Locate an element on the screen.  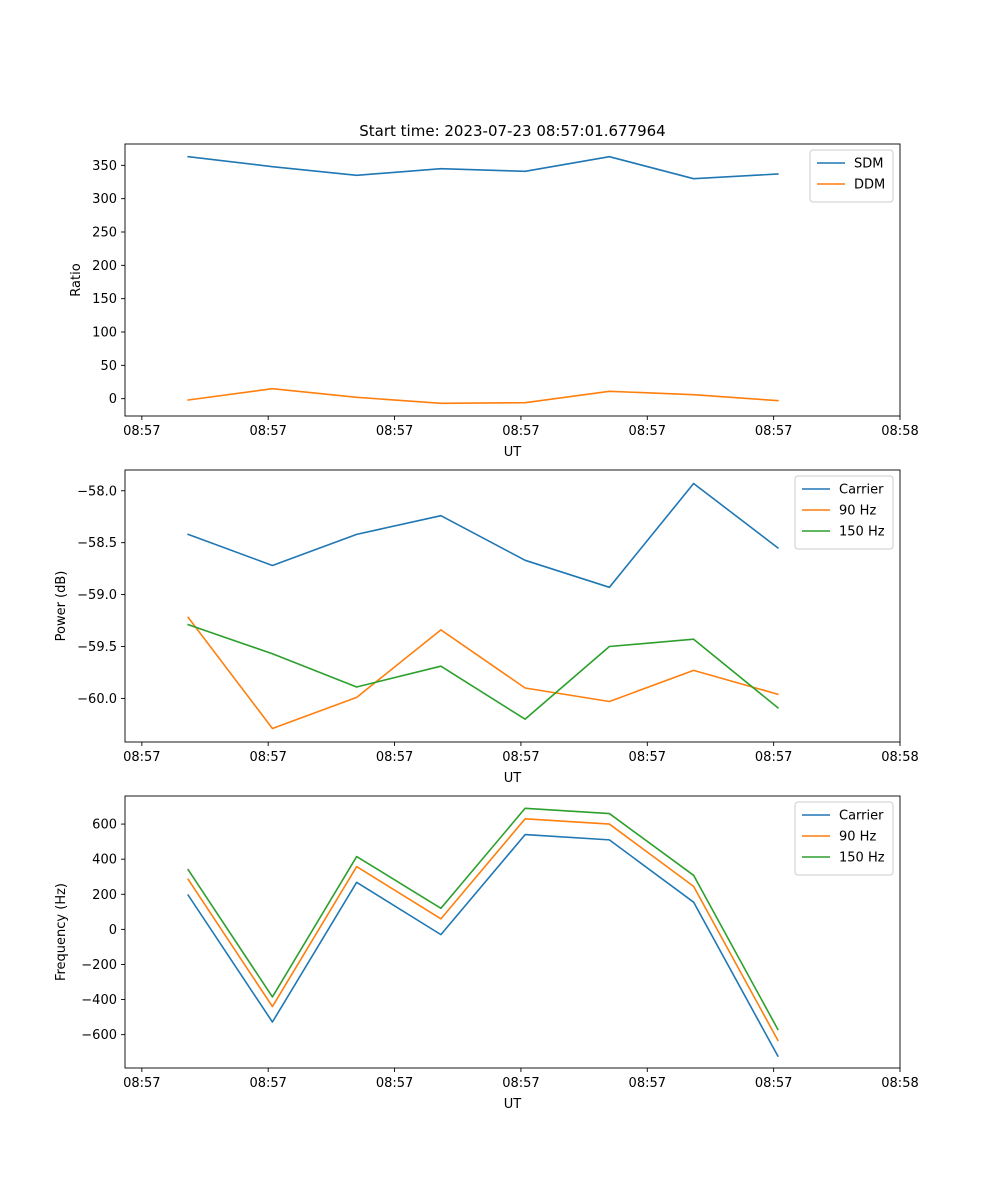
power-series-line-carrier is located at coordinates (483, 535).